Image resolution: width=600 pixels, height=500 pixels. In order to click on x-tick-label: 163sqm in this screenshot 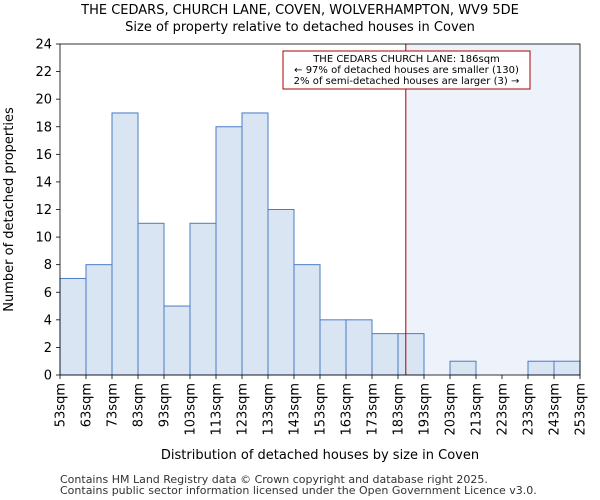, I will do `click(347, 409)`.